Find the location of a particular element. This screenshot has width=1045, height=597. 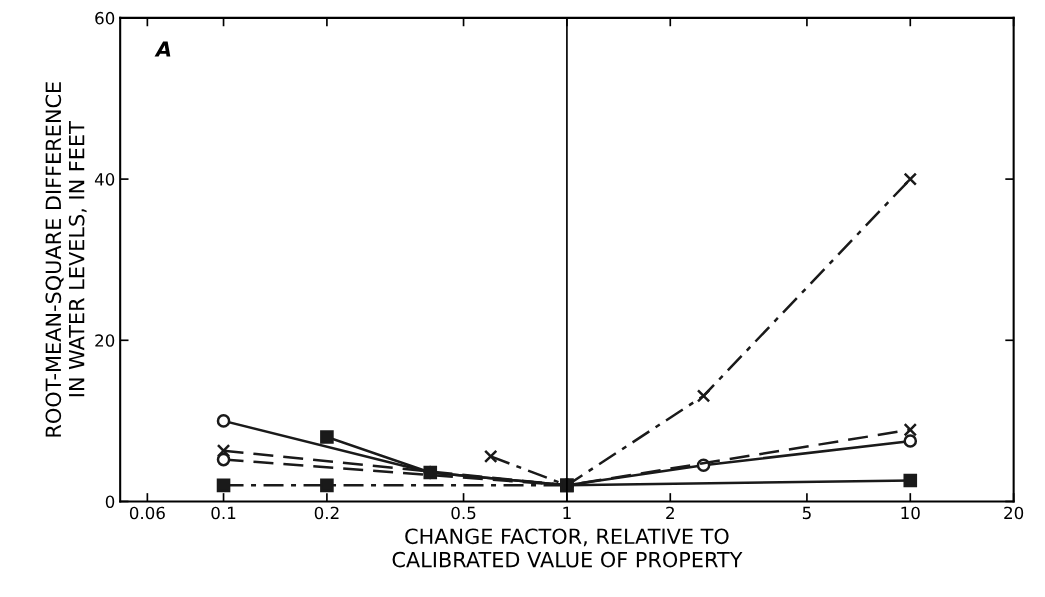

x-tick-label: 2 is located at coordinates (670, 513).